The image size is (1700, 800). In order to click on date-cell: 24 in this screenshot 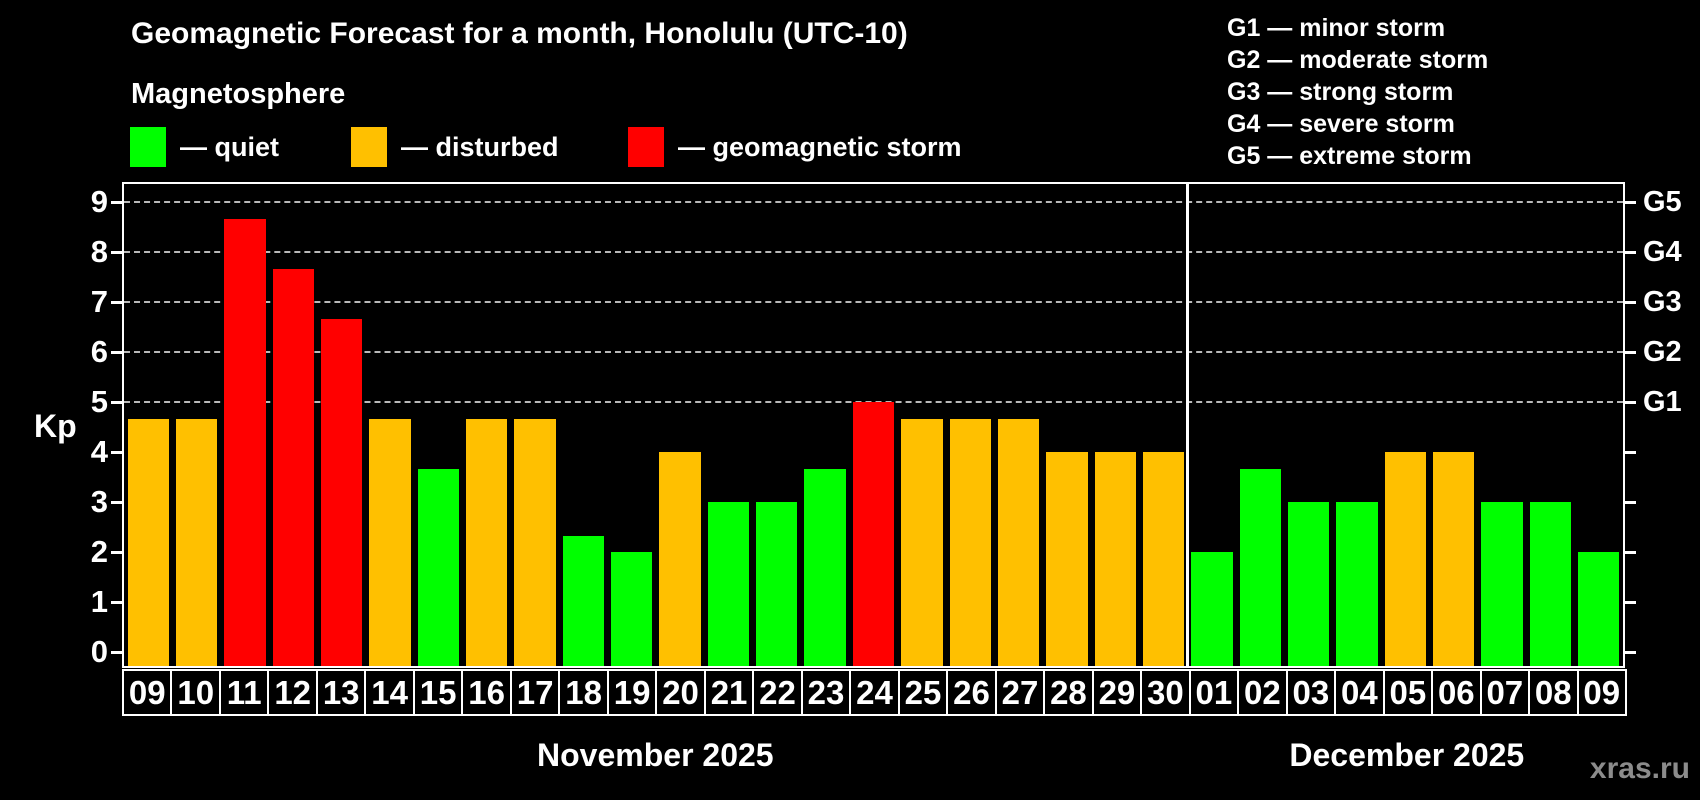, I will do `click(874, 692)`.